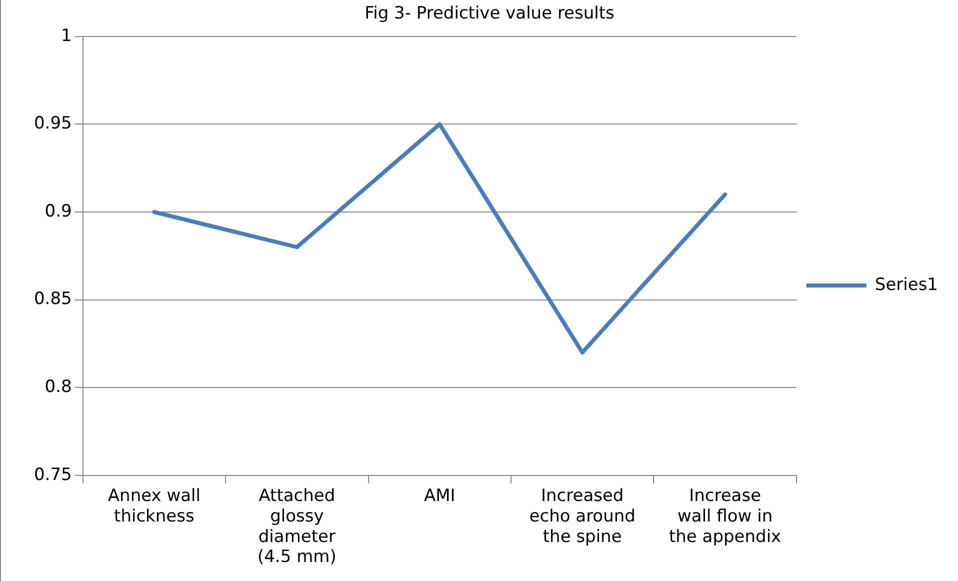 The image size is (958, 581). What do you see at coordinates (440, 496) in the screenshot?
I see `x-tick-label: AMI` at bounding box center [440, 496].